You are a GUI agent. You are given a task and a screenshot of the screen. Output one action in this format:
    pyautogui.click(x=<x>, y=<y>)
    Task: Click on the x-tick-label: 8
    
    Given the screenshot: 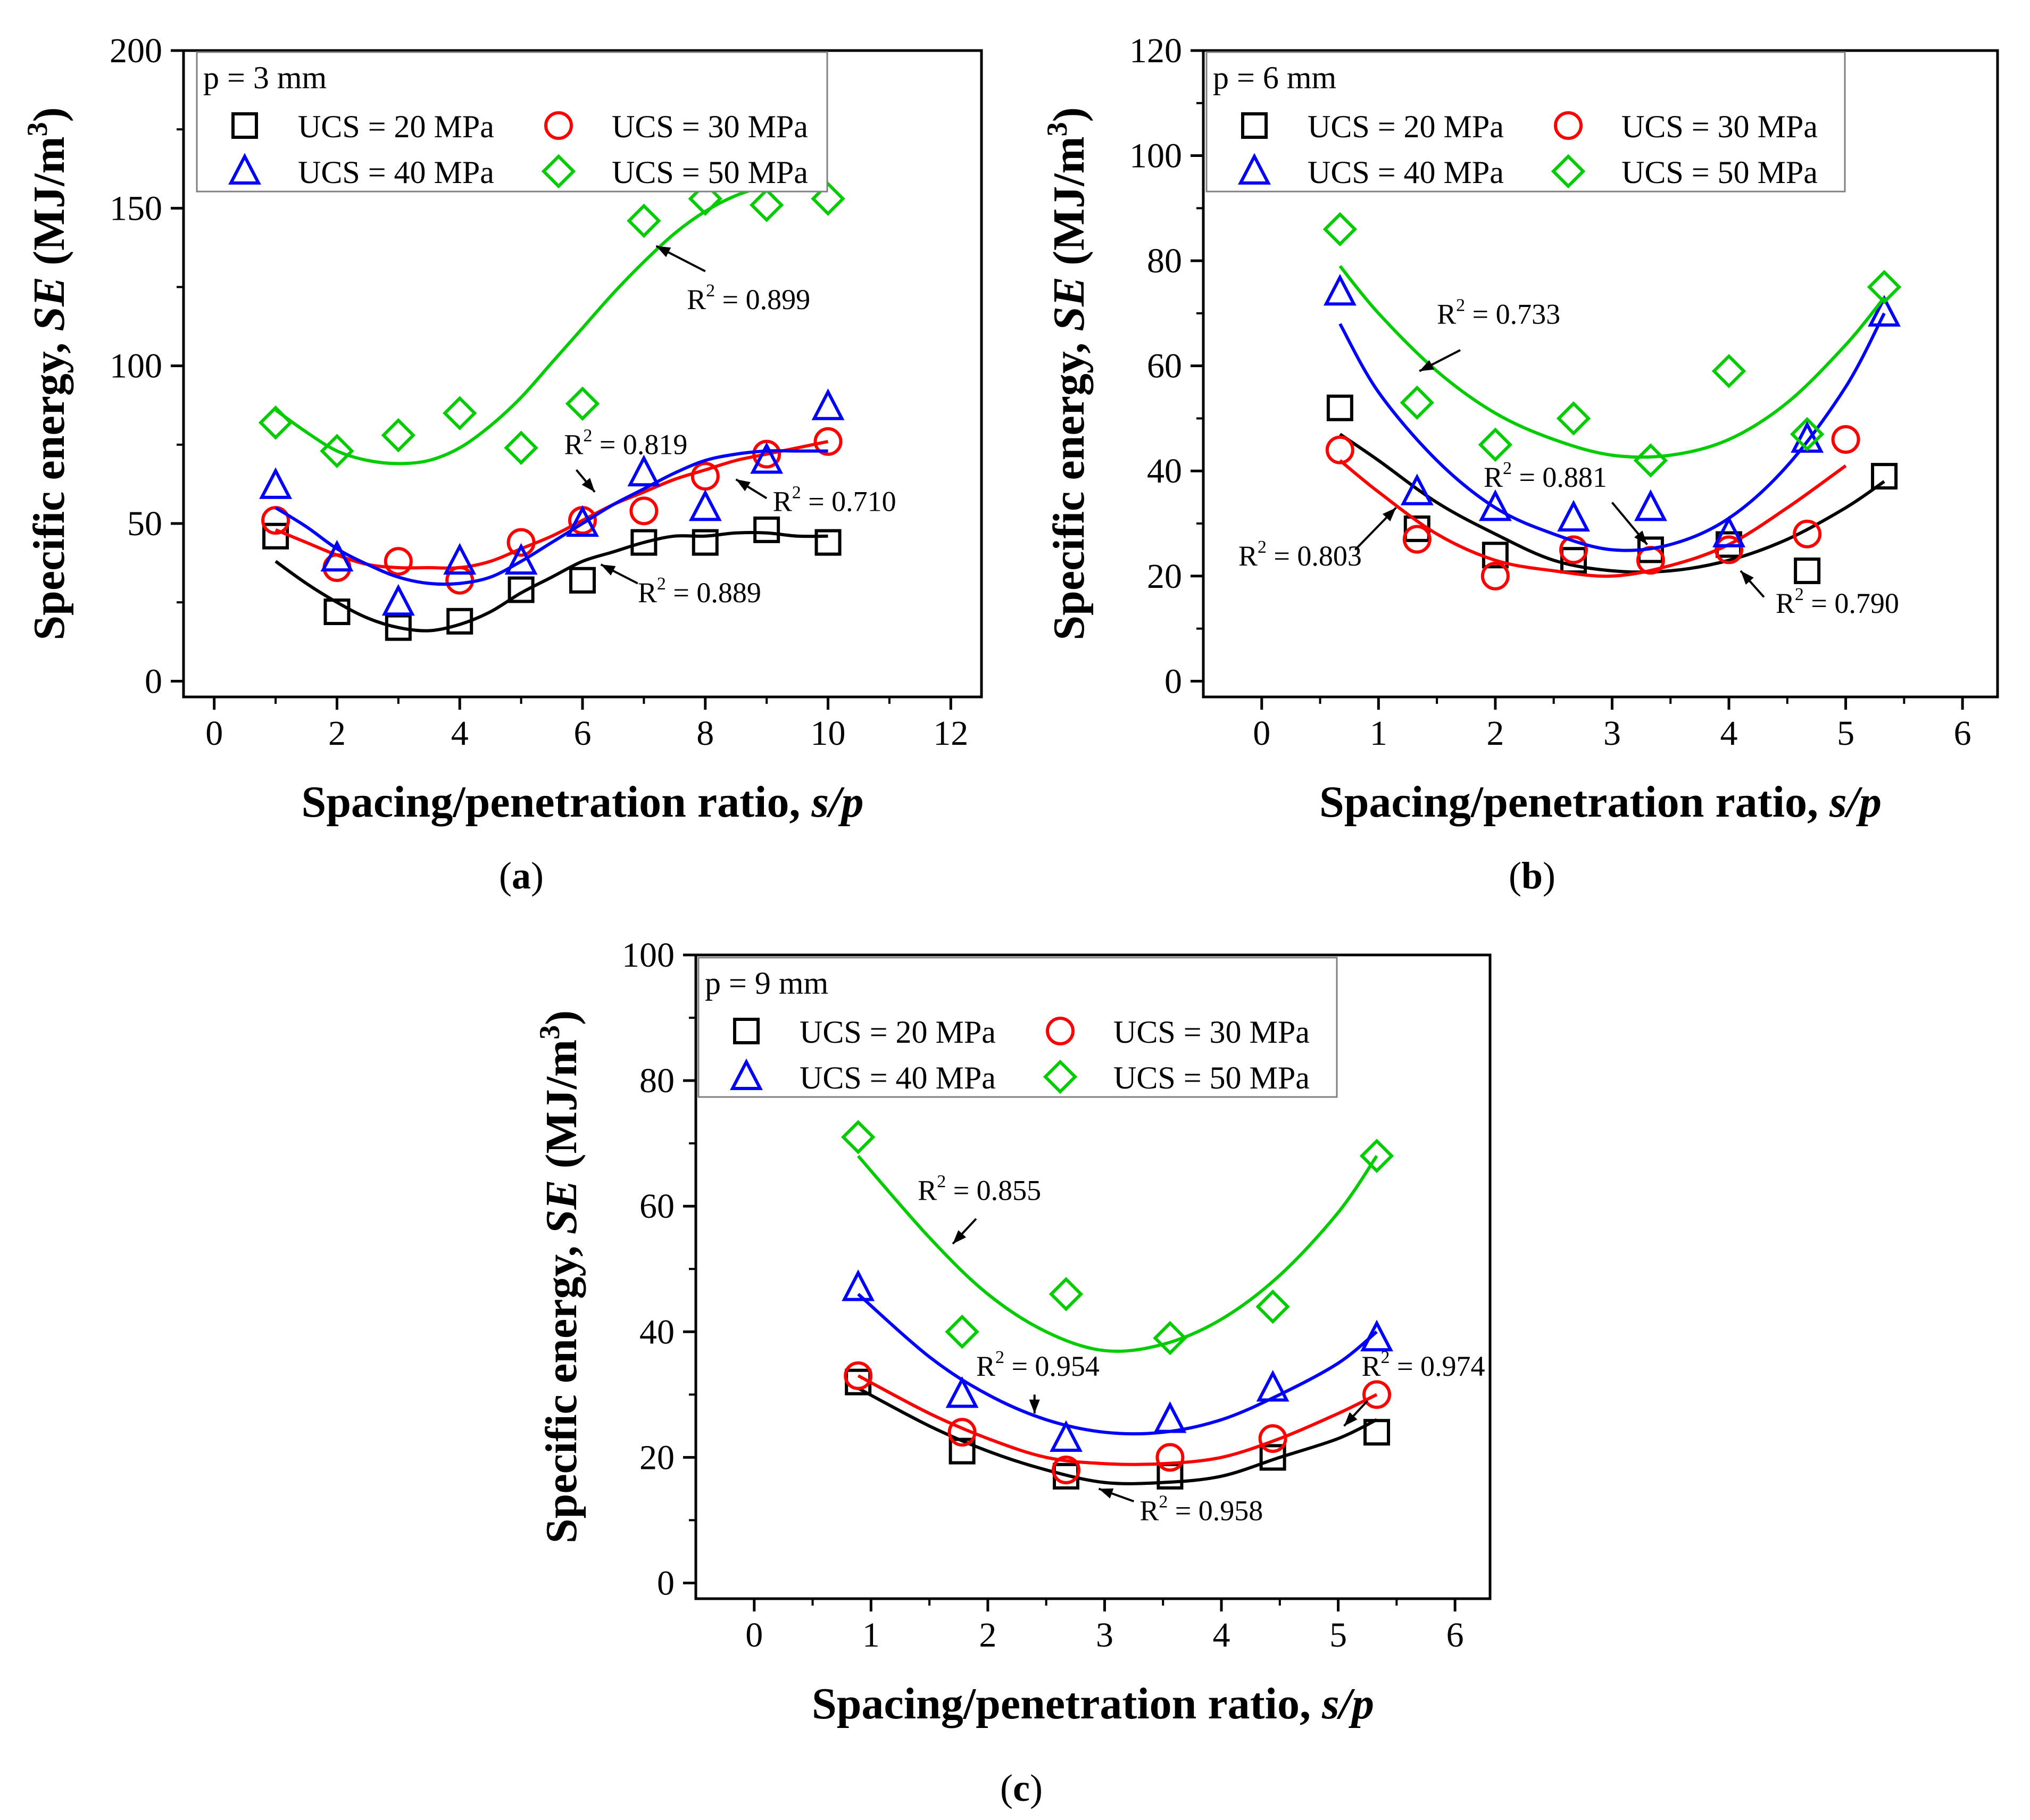 What is the action you would take?
    pyautogui.click(x=705, y=733)
    